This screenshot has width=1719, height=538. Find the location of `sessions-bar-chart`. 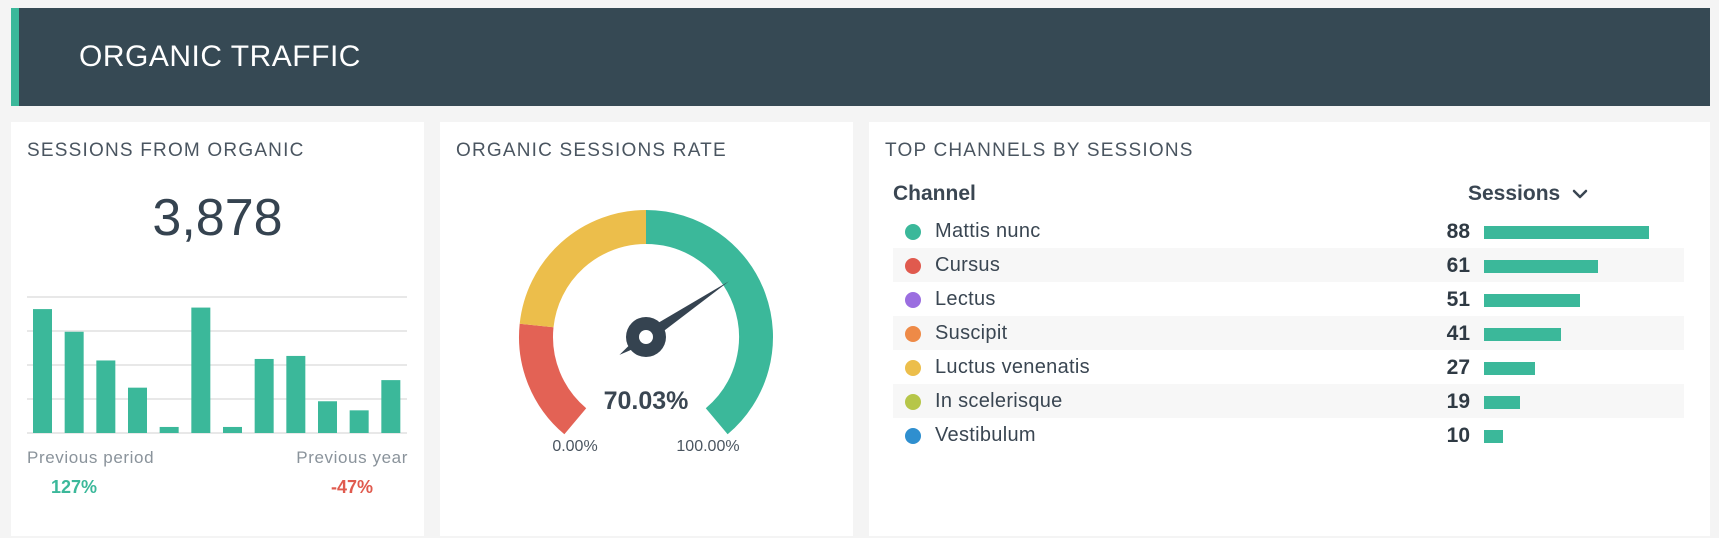

sessions-bar-chart is located at coordinates (217, 365).